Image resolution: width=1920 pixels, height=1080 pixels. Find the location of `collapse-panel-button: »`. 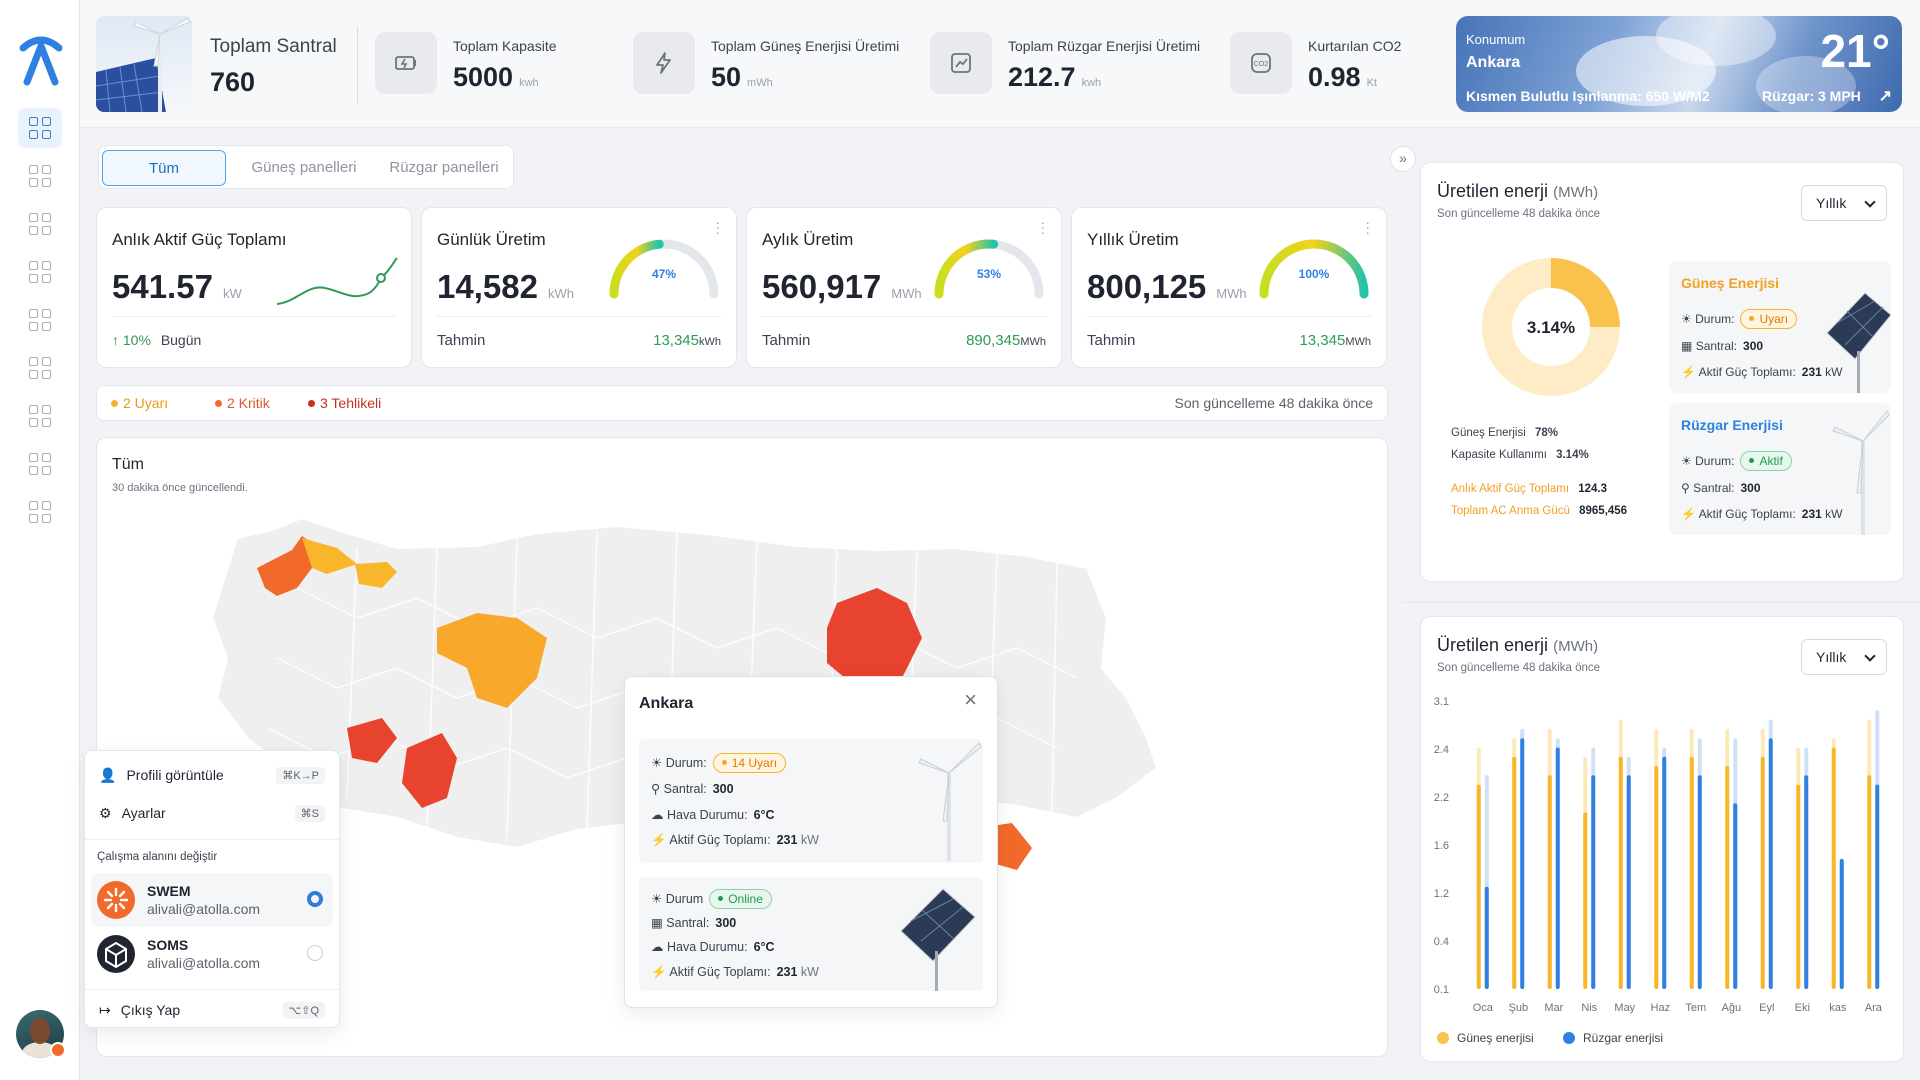

collapse-panel-button: » is located at coordinates (1403, 159).